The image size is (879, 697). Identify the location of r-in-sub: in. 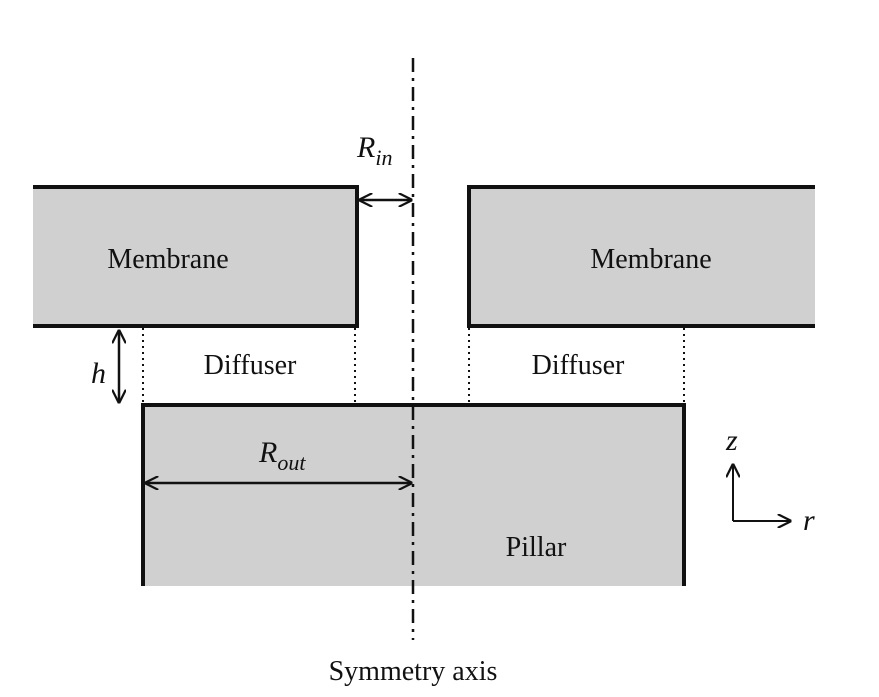
(383, 157).